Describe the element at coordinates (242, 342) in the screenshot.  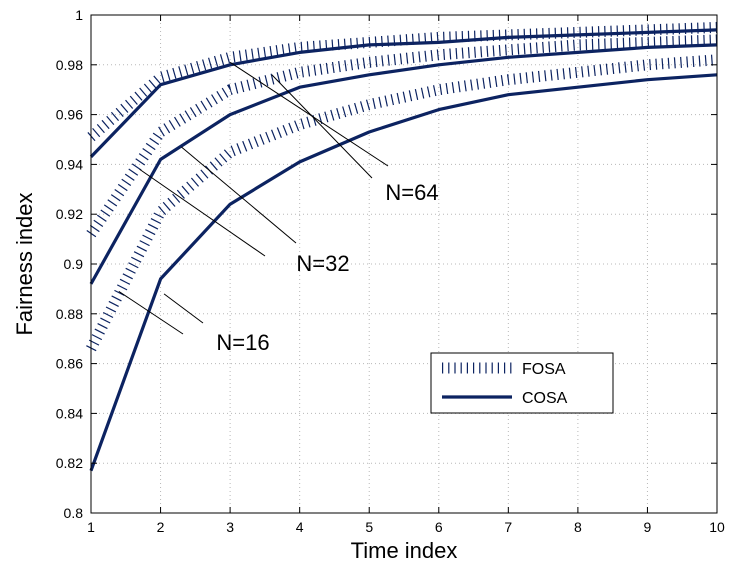
I see `annotation-label: N=16` at that location.